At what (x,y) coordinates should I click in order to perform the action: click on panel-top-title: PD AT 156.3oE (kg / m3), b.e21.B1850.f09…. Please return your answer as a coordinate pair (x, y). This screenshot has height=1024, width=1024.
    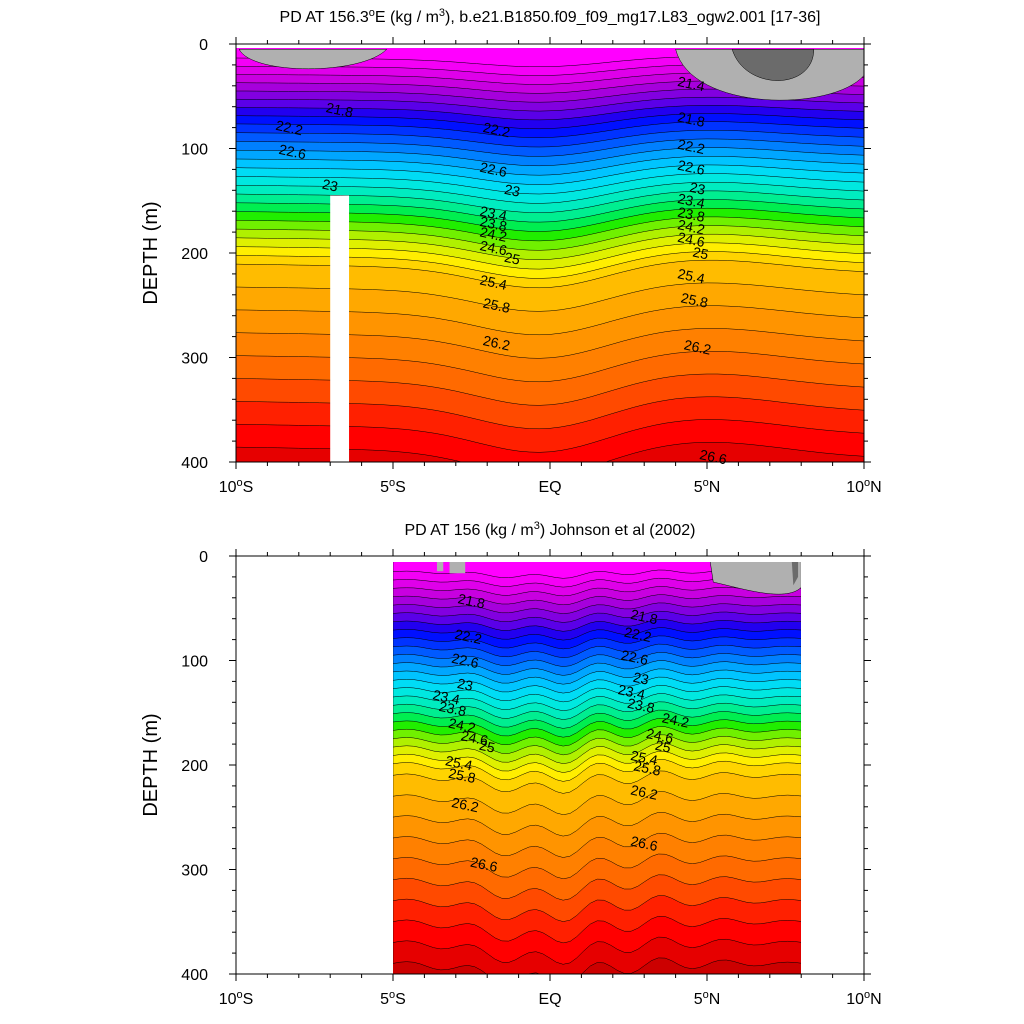
    Looking at the image, I should click on (550, 16).